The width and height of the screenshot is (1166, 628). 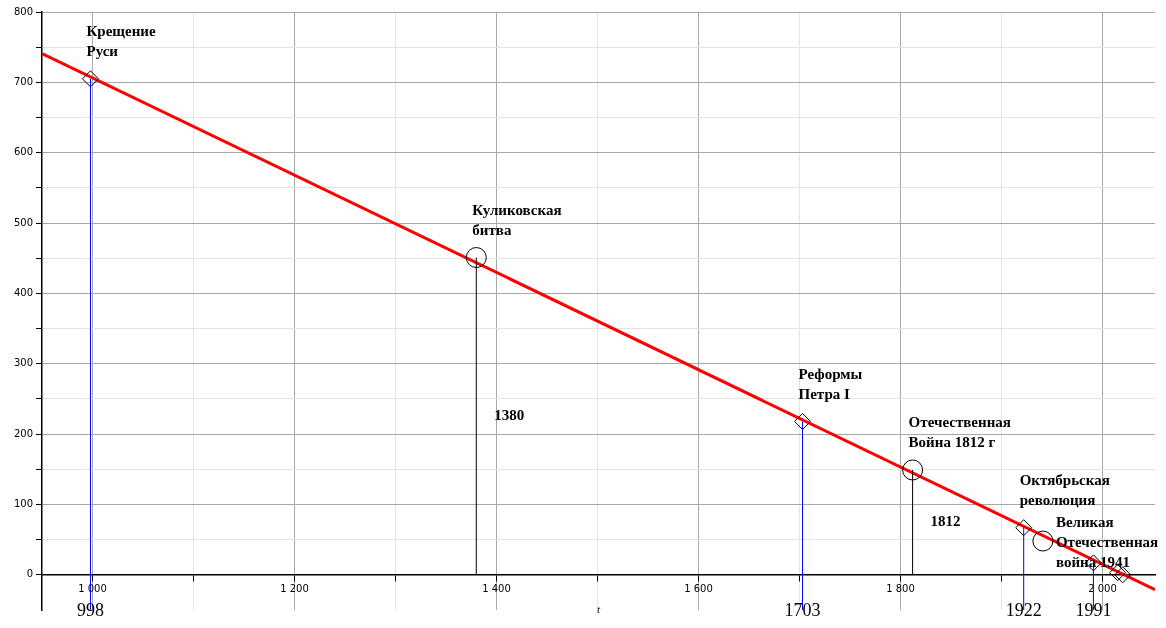 I want to click on ref-line-label: 1991, so click(x=1093, y=609).